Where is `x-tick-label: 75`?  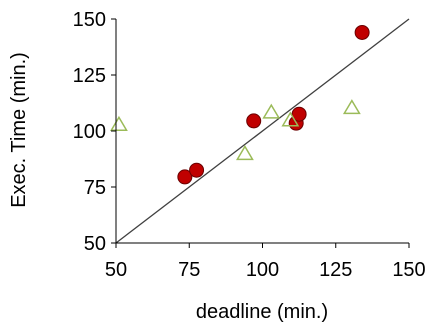
x-tick-label: 75 is located at coordinates (189, 270).